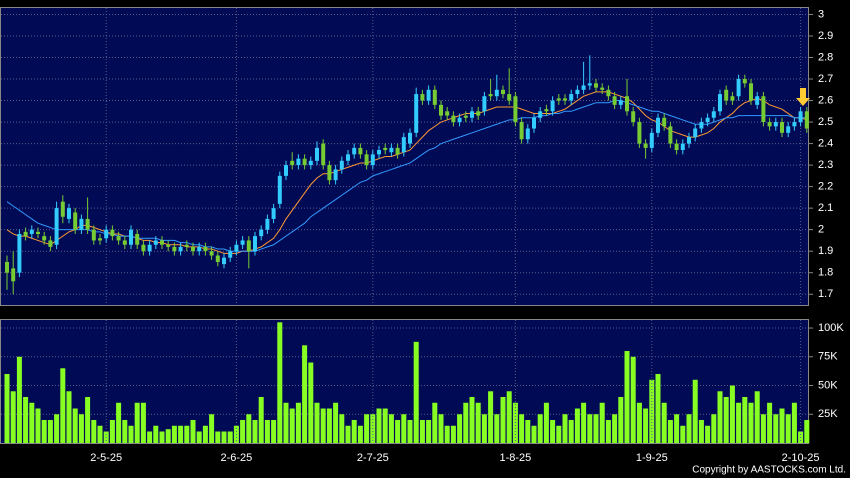  I want to click on y-tick-label: 1.9, so click(825, 251).